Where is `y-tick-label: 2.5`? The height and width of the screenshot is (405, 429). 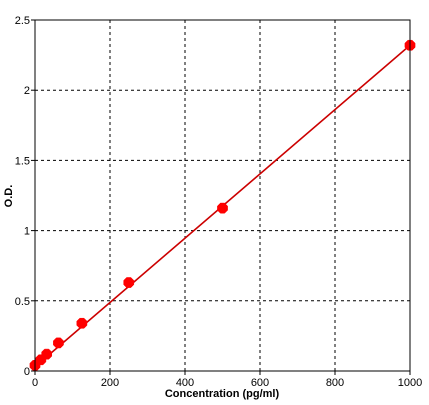 y-tick-label: 2.5 is located at coordinates (22, 21).